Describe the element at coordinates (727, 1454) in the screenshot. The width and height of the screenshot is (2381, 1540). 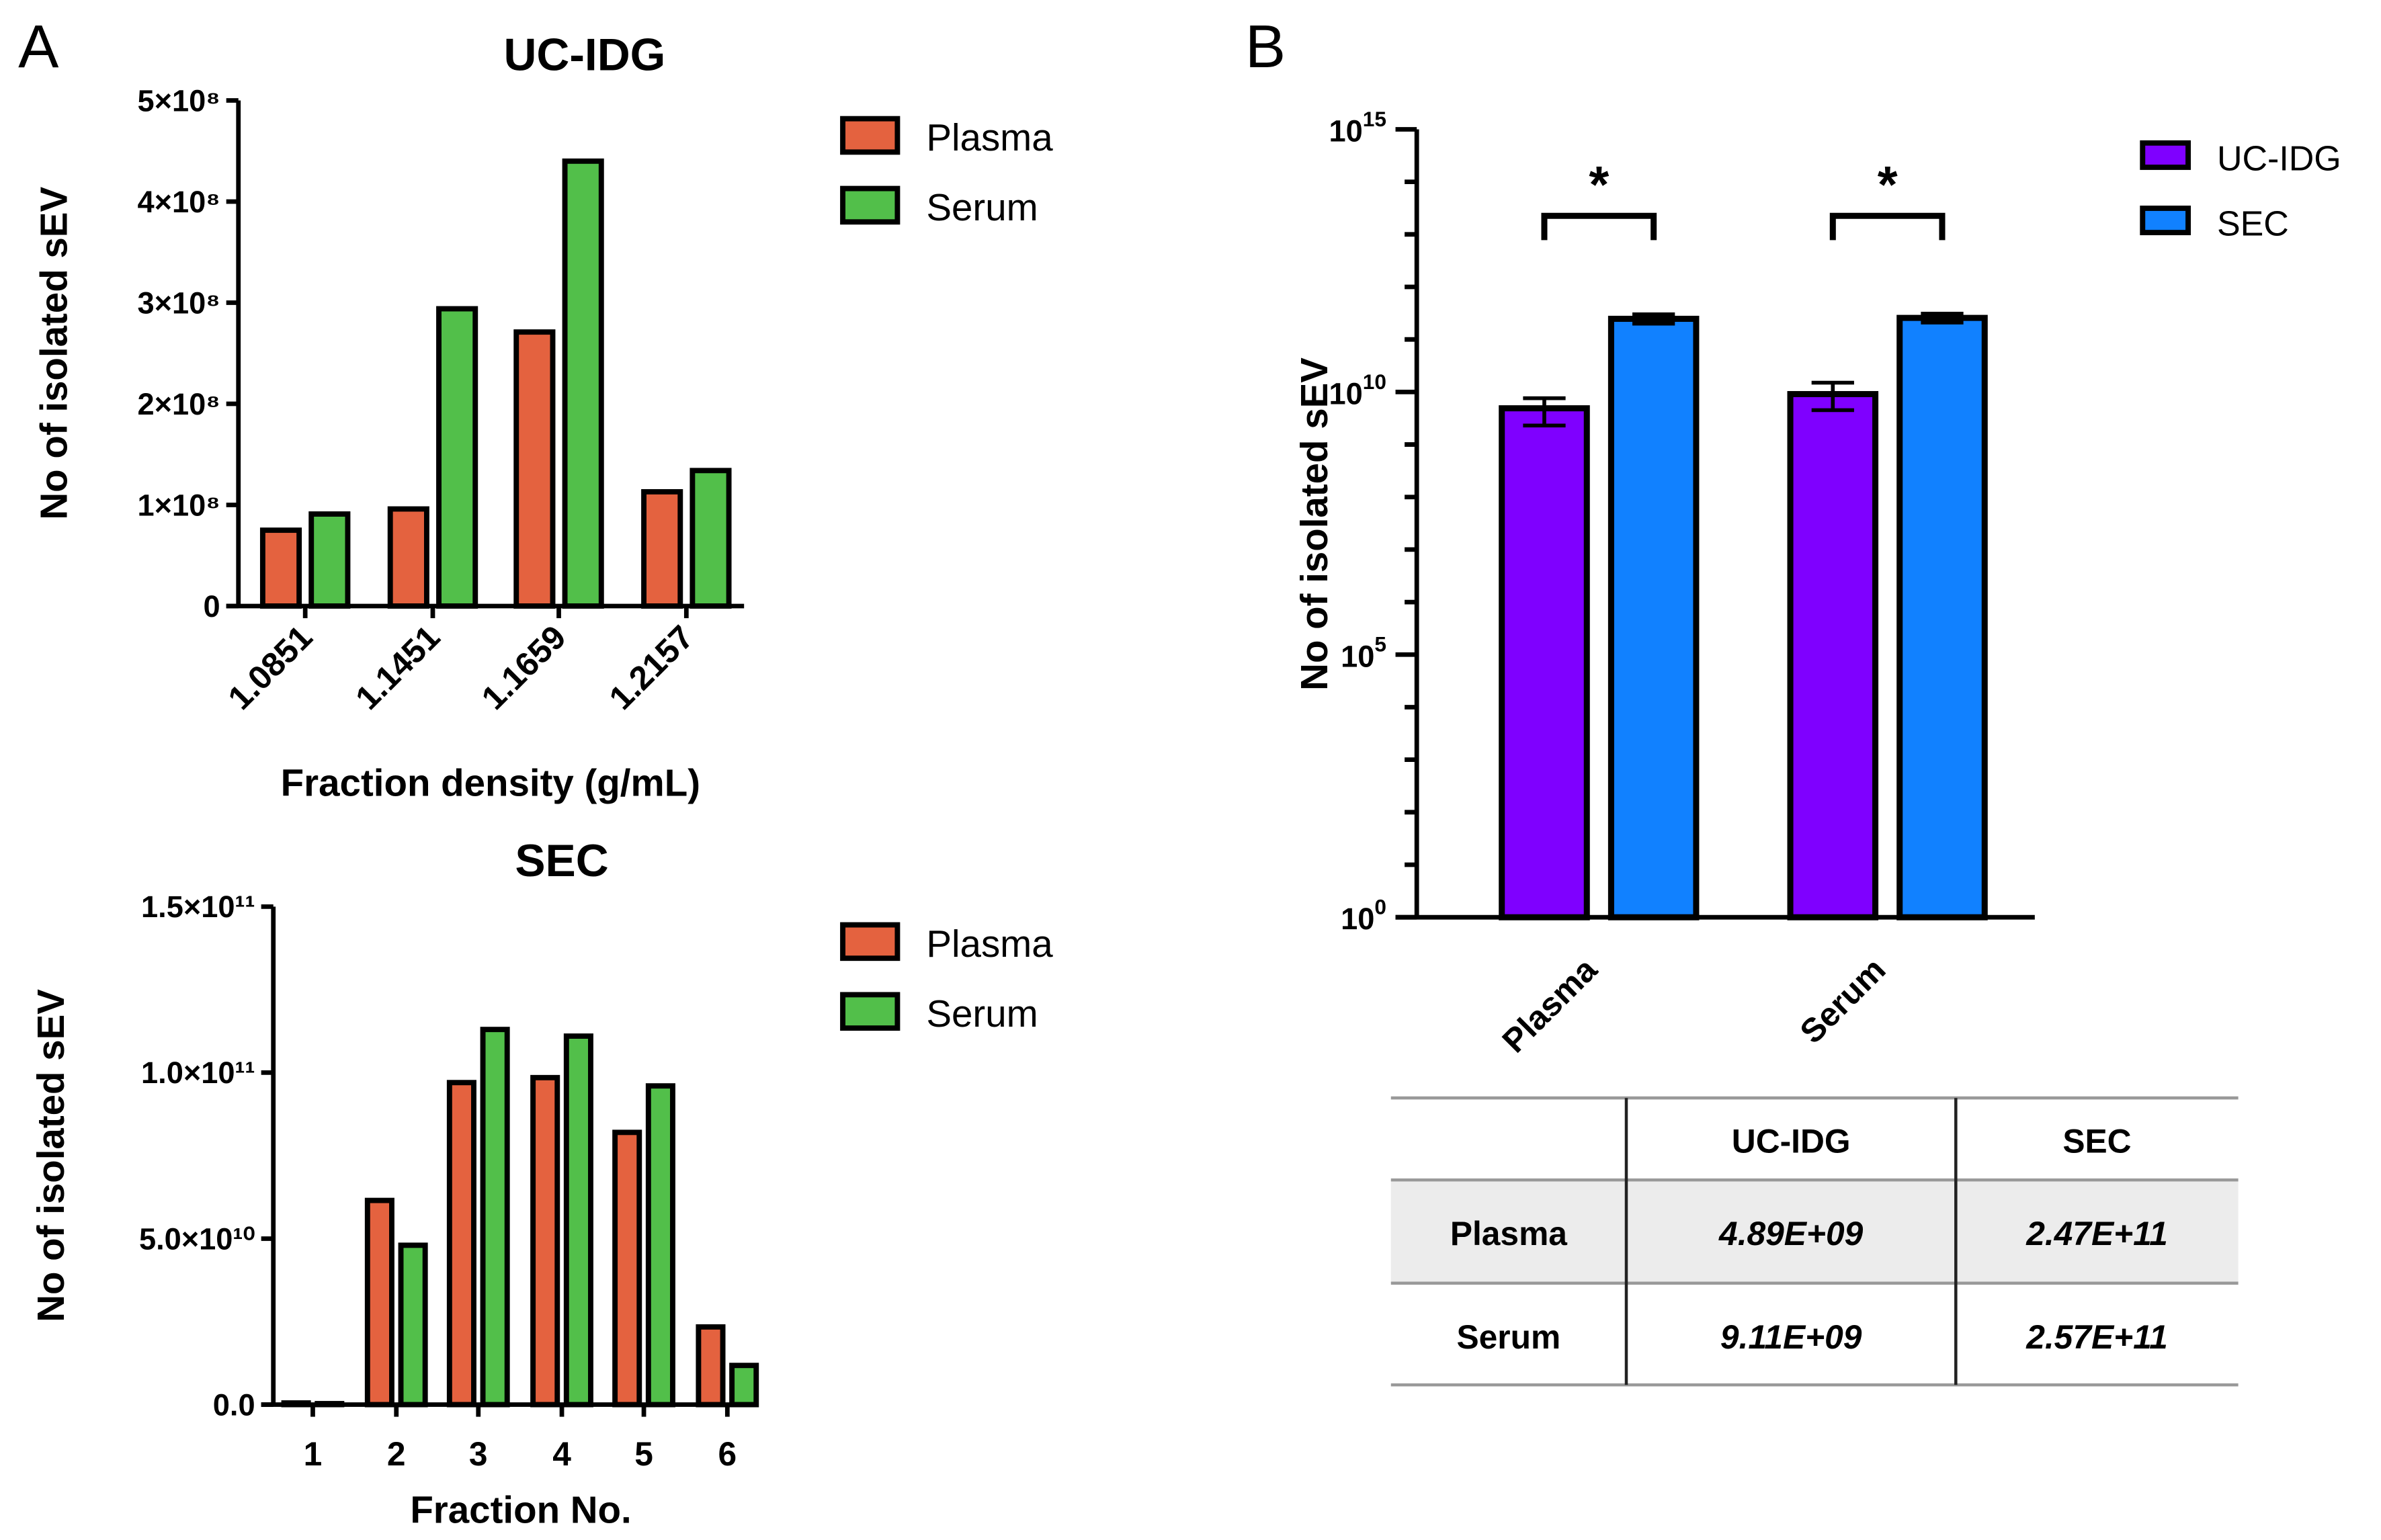
I see `x-tick-label: 6` at that location.